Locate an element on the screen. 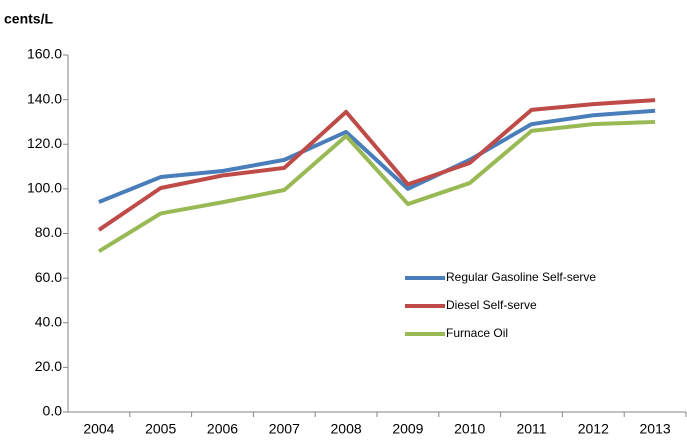  x-tick-label: 2012 is located at coordinates (593, 429).